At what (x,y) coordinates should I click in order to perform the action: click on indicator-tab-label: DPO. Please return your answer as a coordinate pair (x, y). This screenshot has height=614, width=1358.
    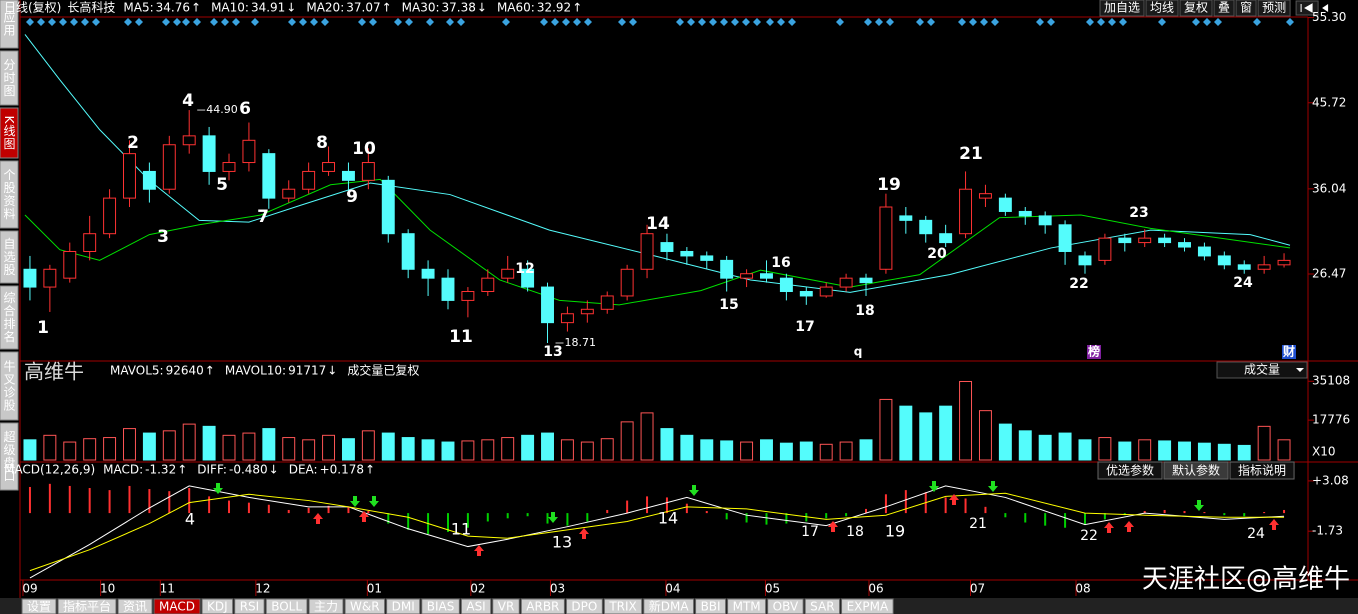
    Looking at the image, I should click on (584, 607).